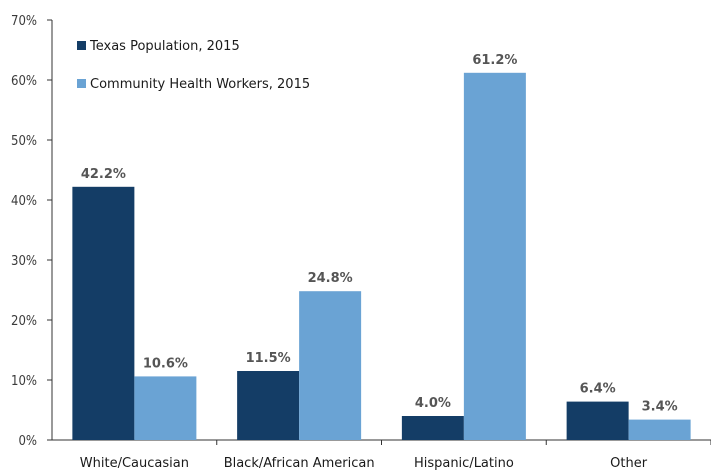 The width and height of the screenshot is (711, 474). What do you see at coordinates (268, 358) in the screenshot?
I see `data-label: 11.5%` at bounding box center [268, 358].